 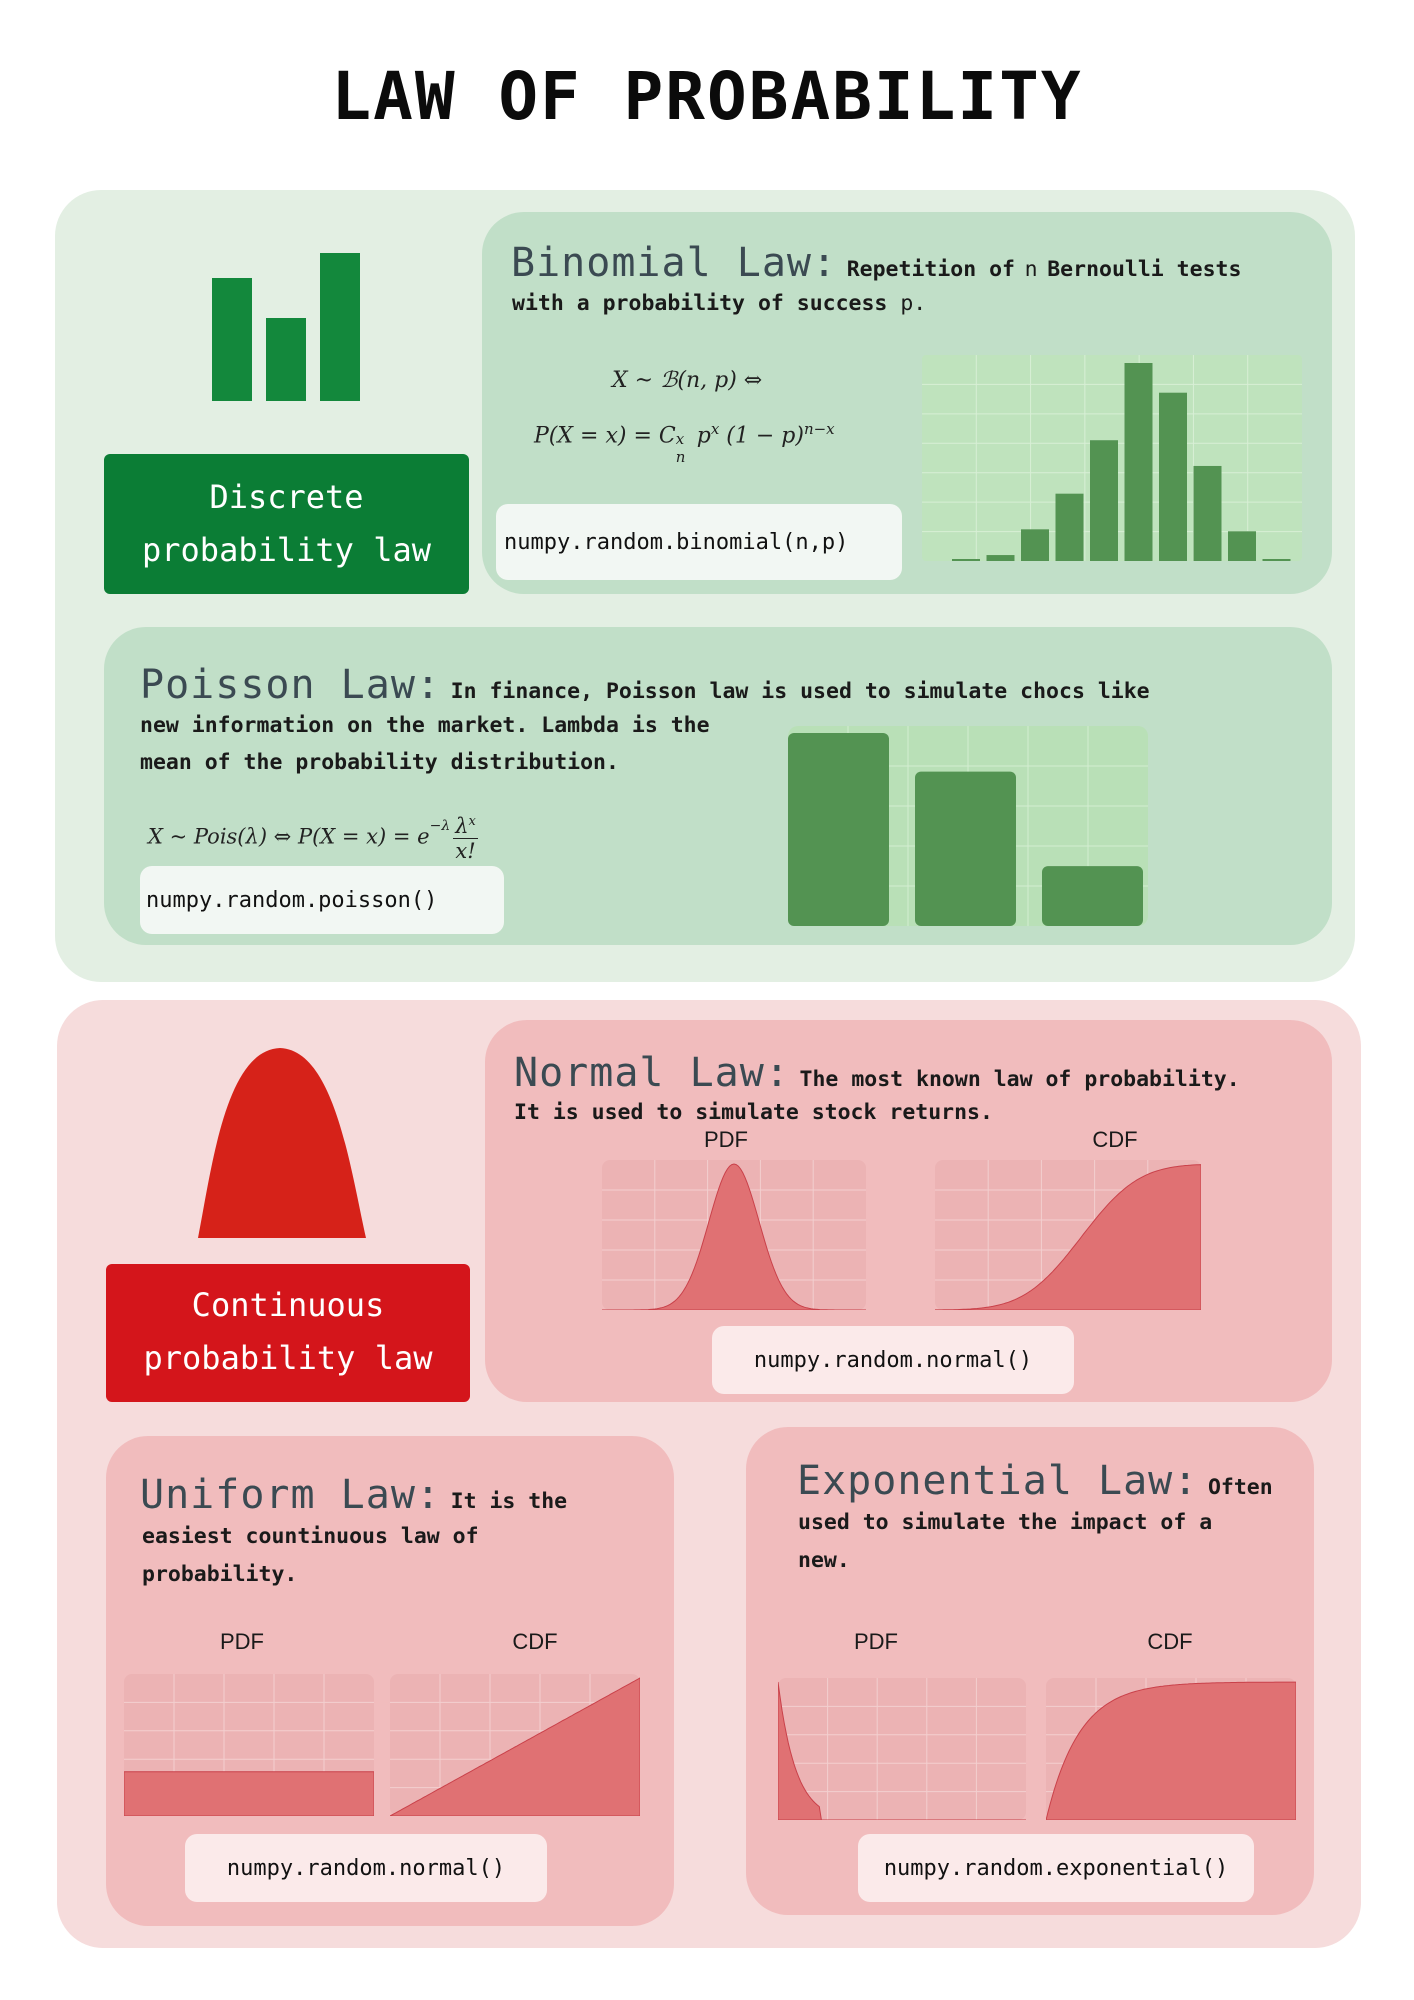 I want to click on uniform-title: Uniform Law:, so click(x=290, y=1495).